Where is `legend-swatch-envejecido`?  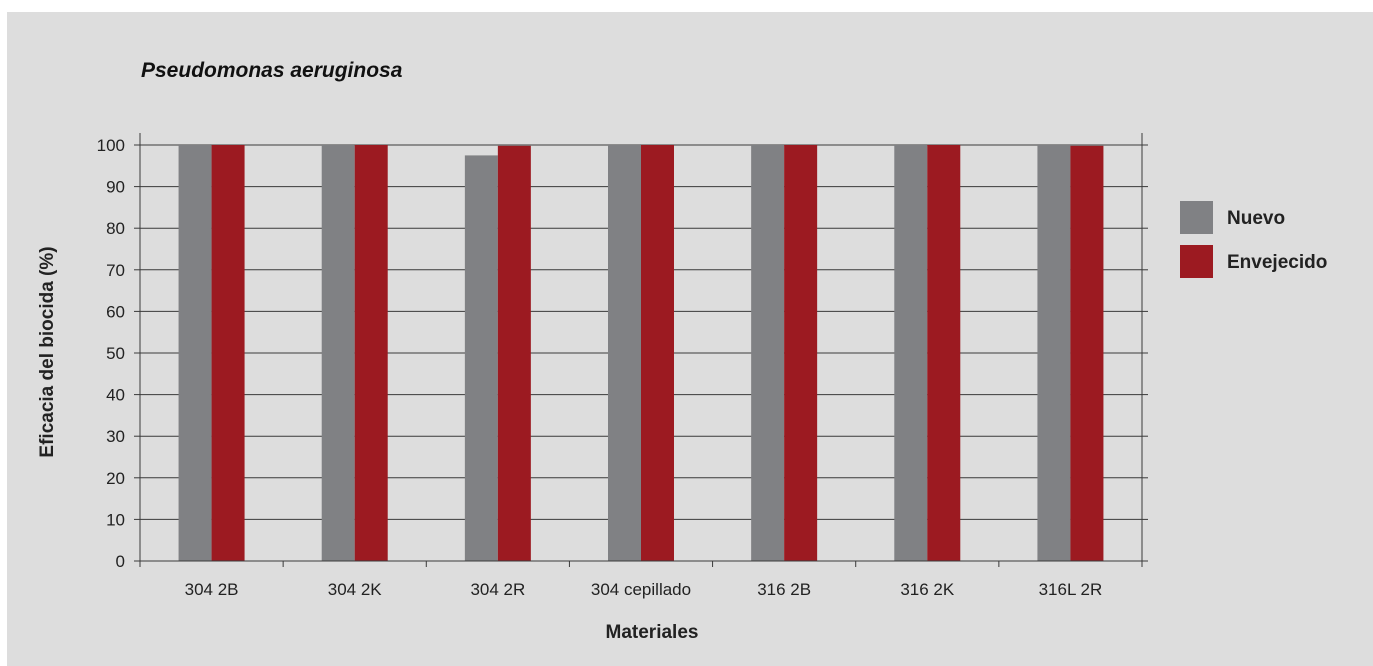
legend-swatch-envejecido is located at coordinates (1196, 261).